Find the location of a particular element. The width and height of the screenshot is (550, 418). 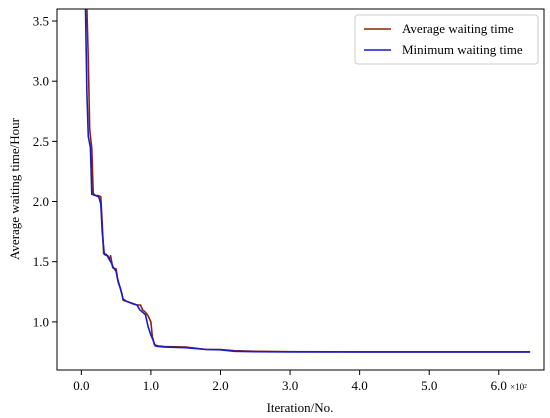

y-tick-label: 1.0 is located at coordinates (41, 321).